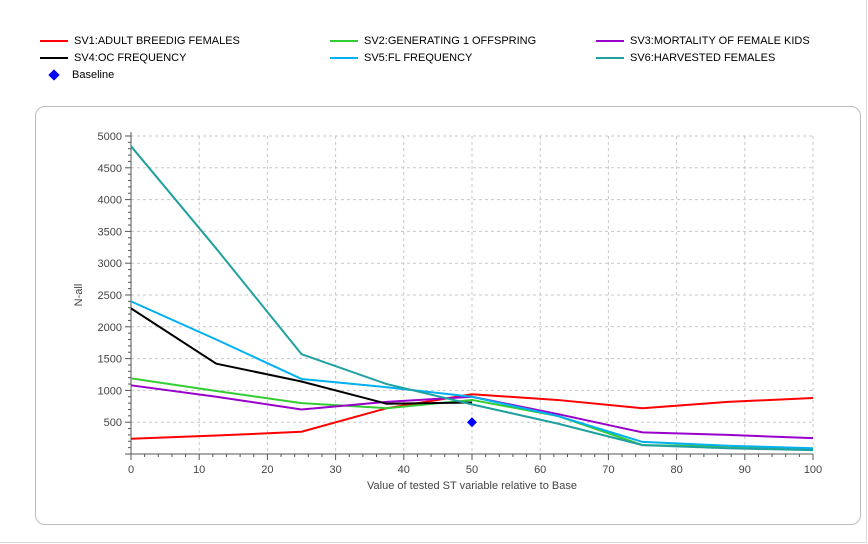  I want to click on y-tick-label: 1000, so click(110, 391).